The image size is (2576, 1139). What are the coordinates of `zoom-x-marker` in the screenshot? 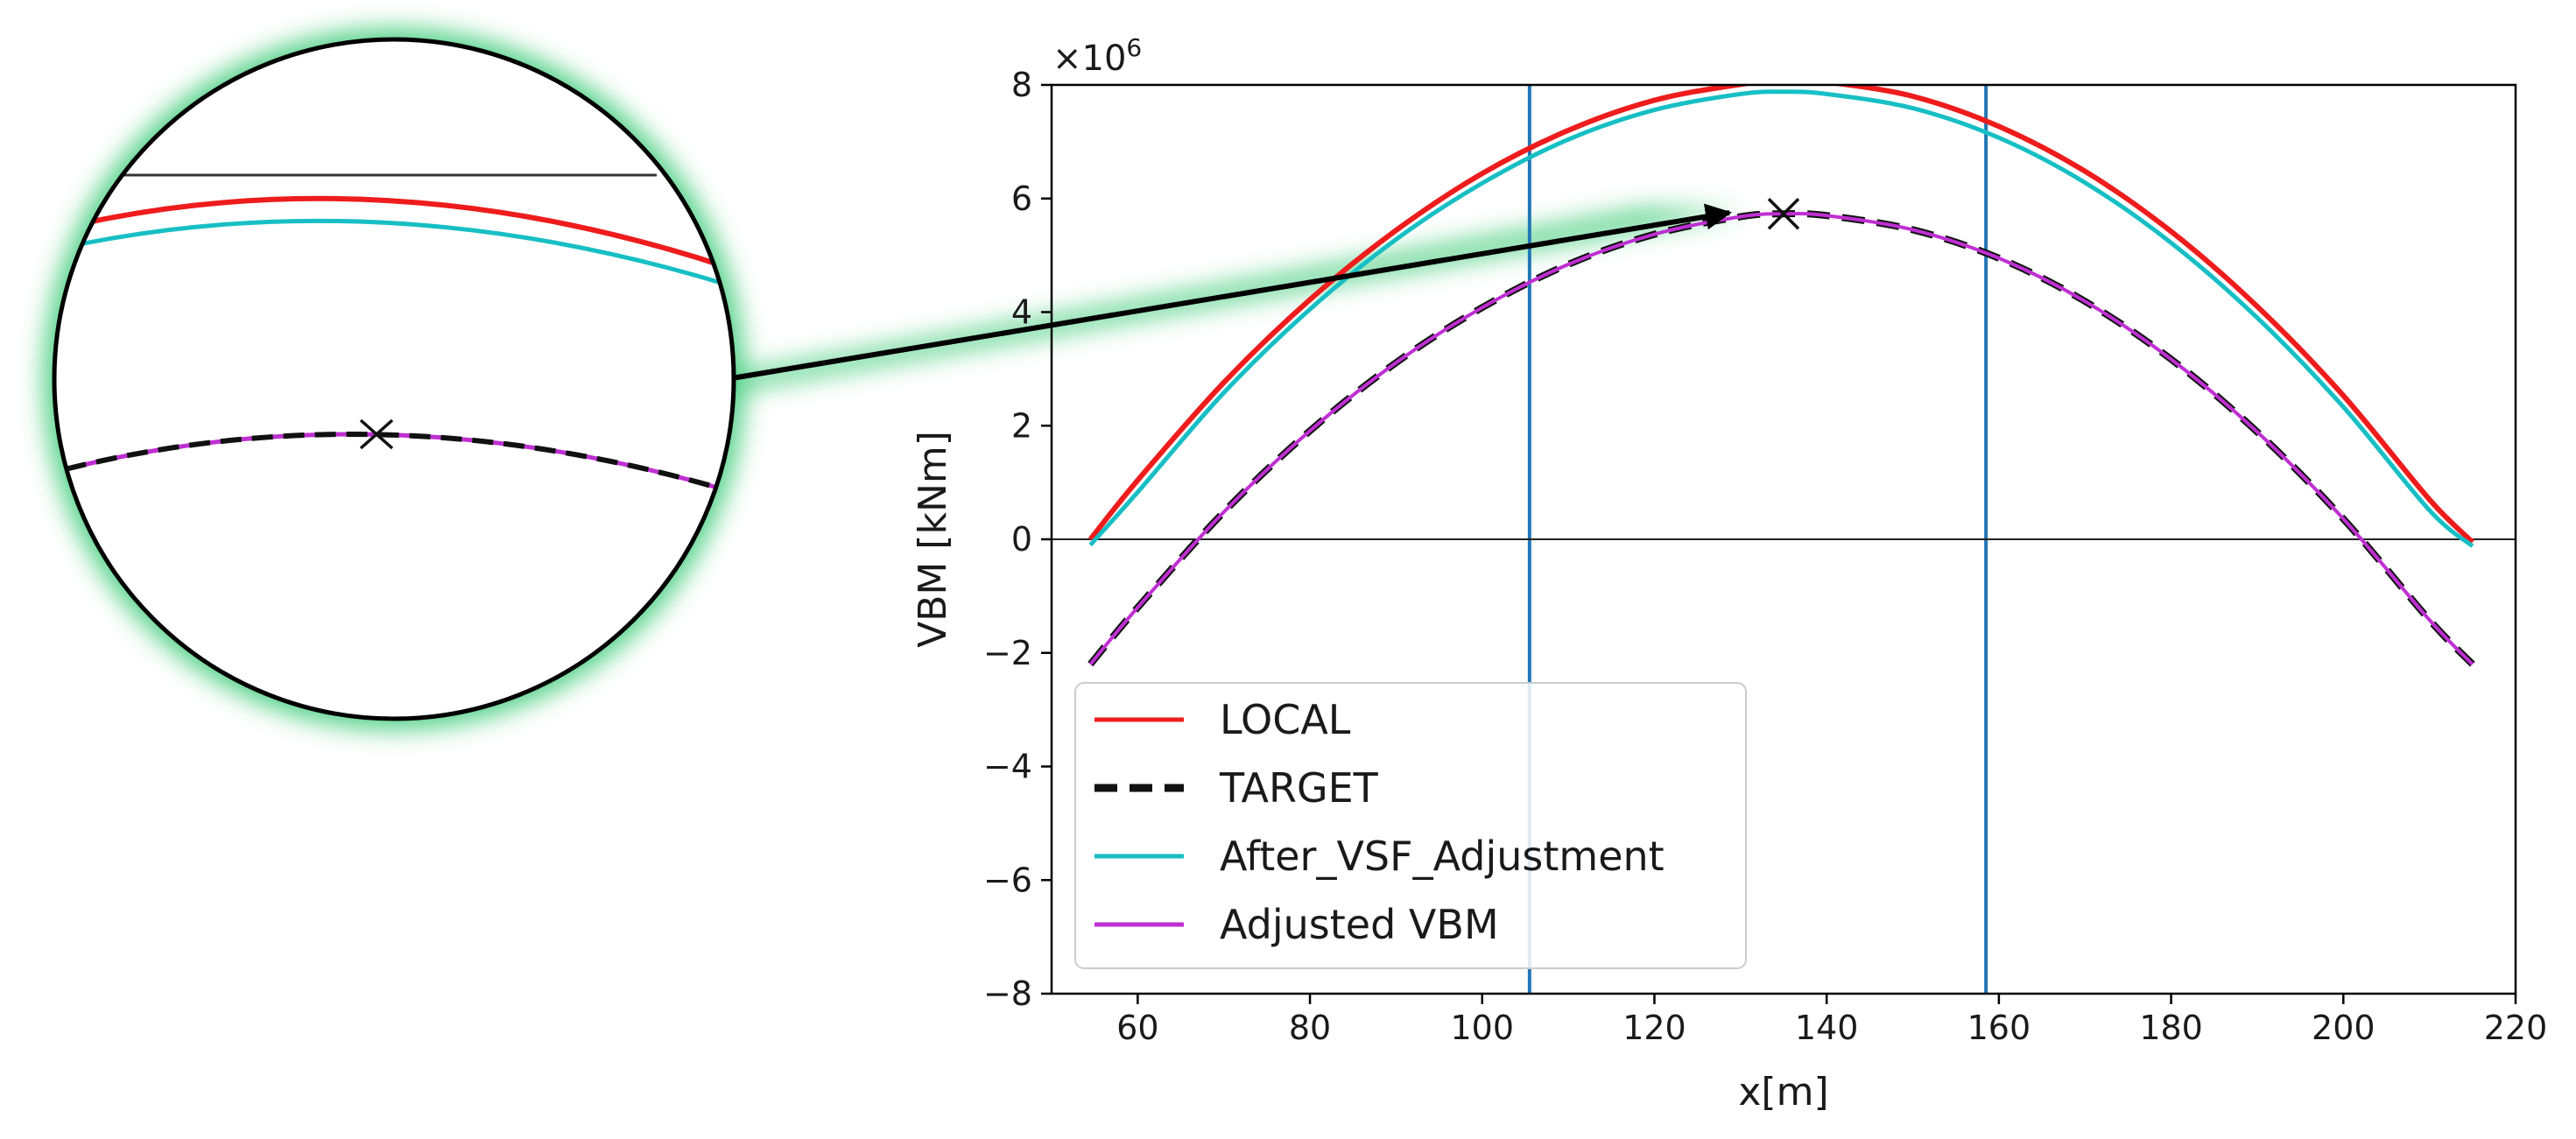 It's located at (376, 434).